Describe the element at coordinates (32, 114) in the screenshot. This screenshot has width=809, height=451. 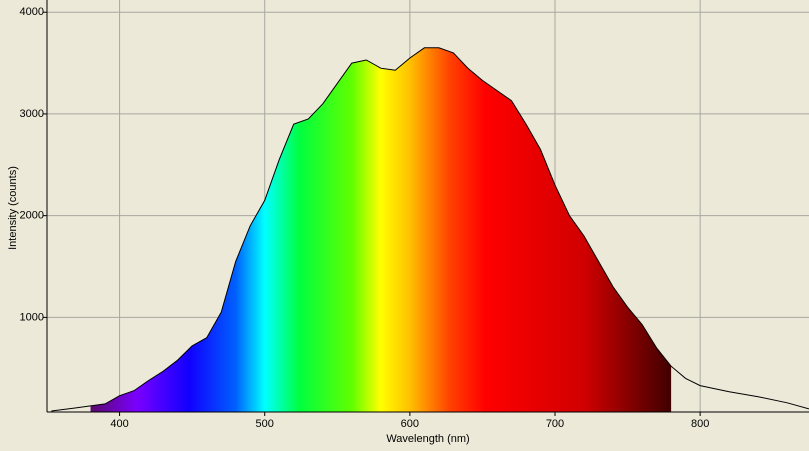
I see `y-tick-label: 3000` at that location.